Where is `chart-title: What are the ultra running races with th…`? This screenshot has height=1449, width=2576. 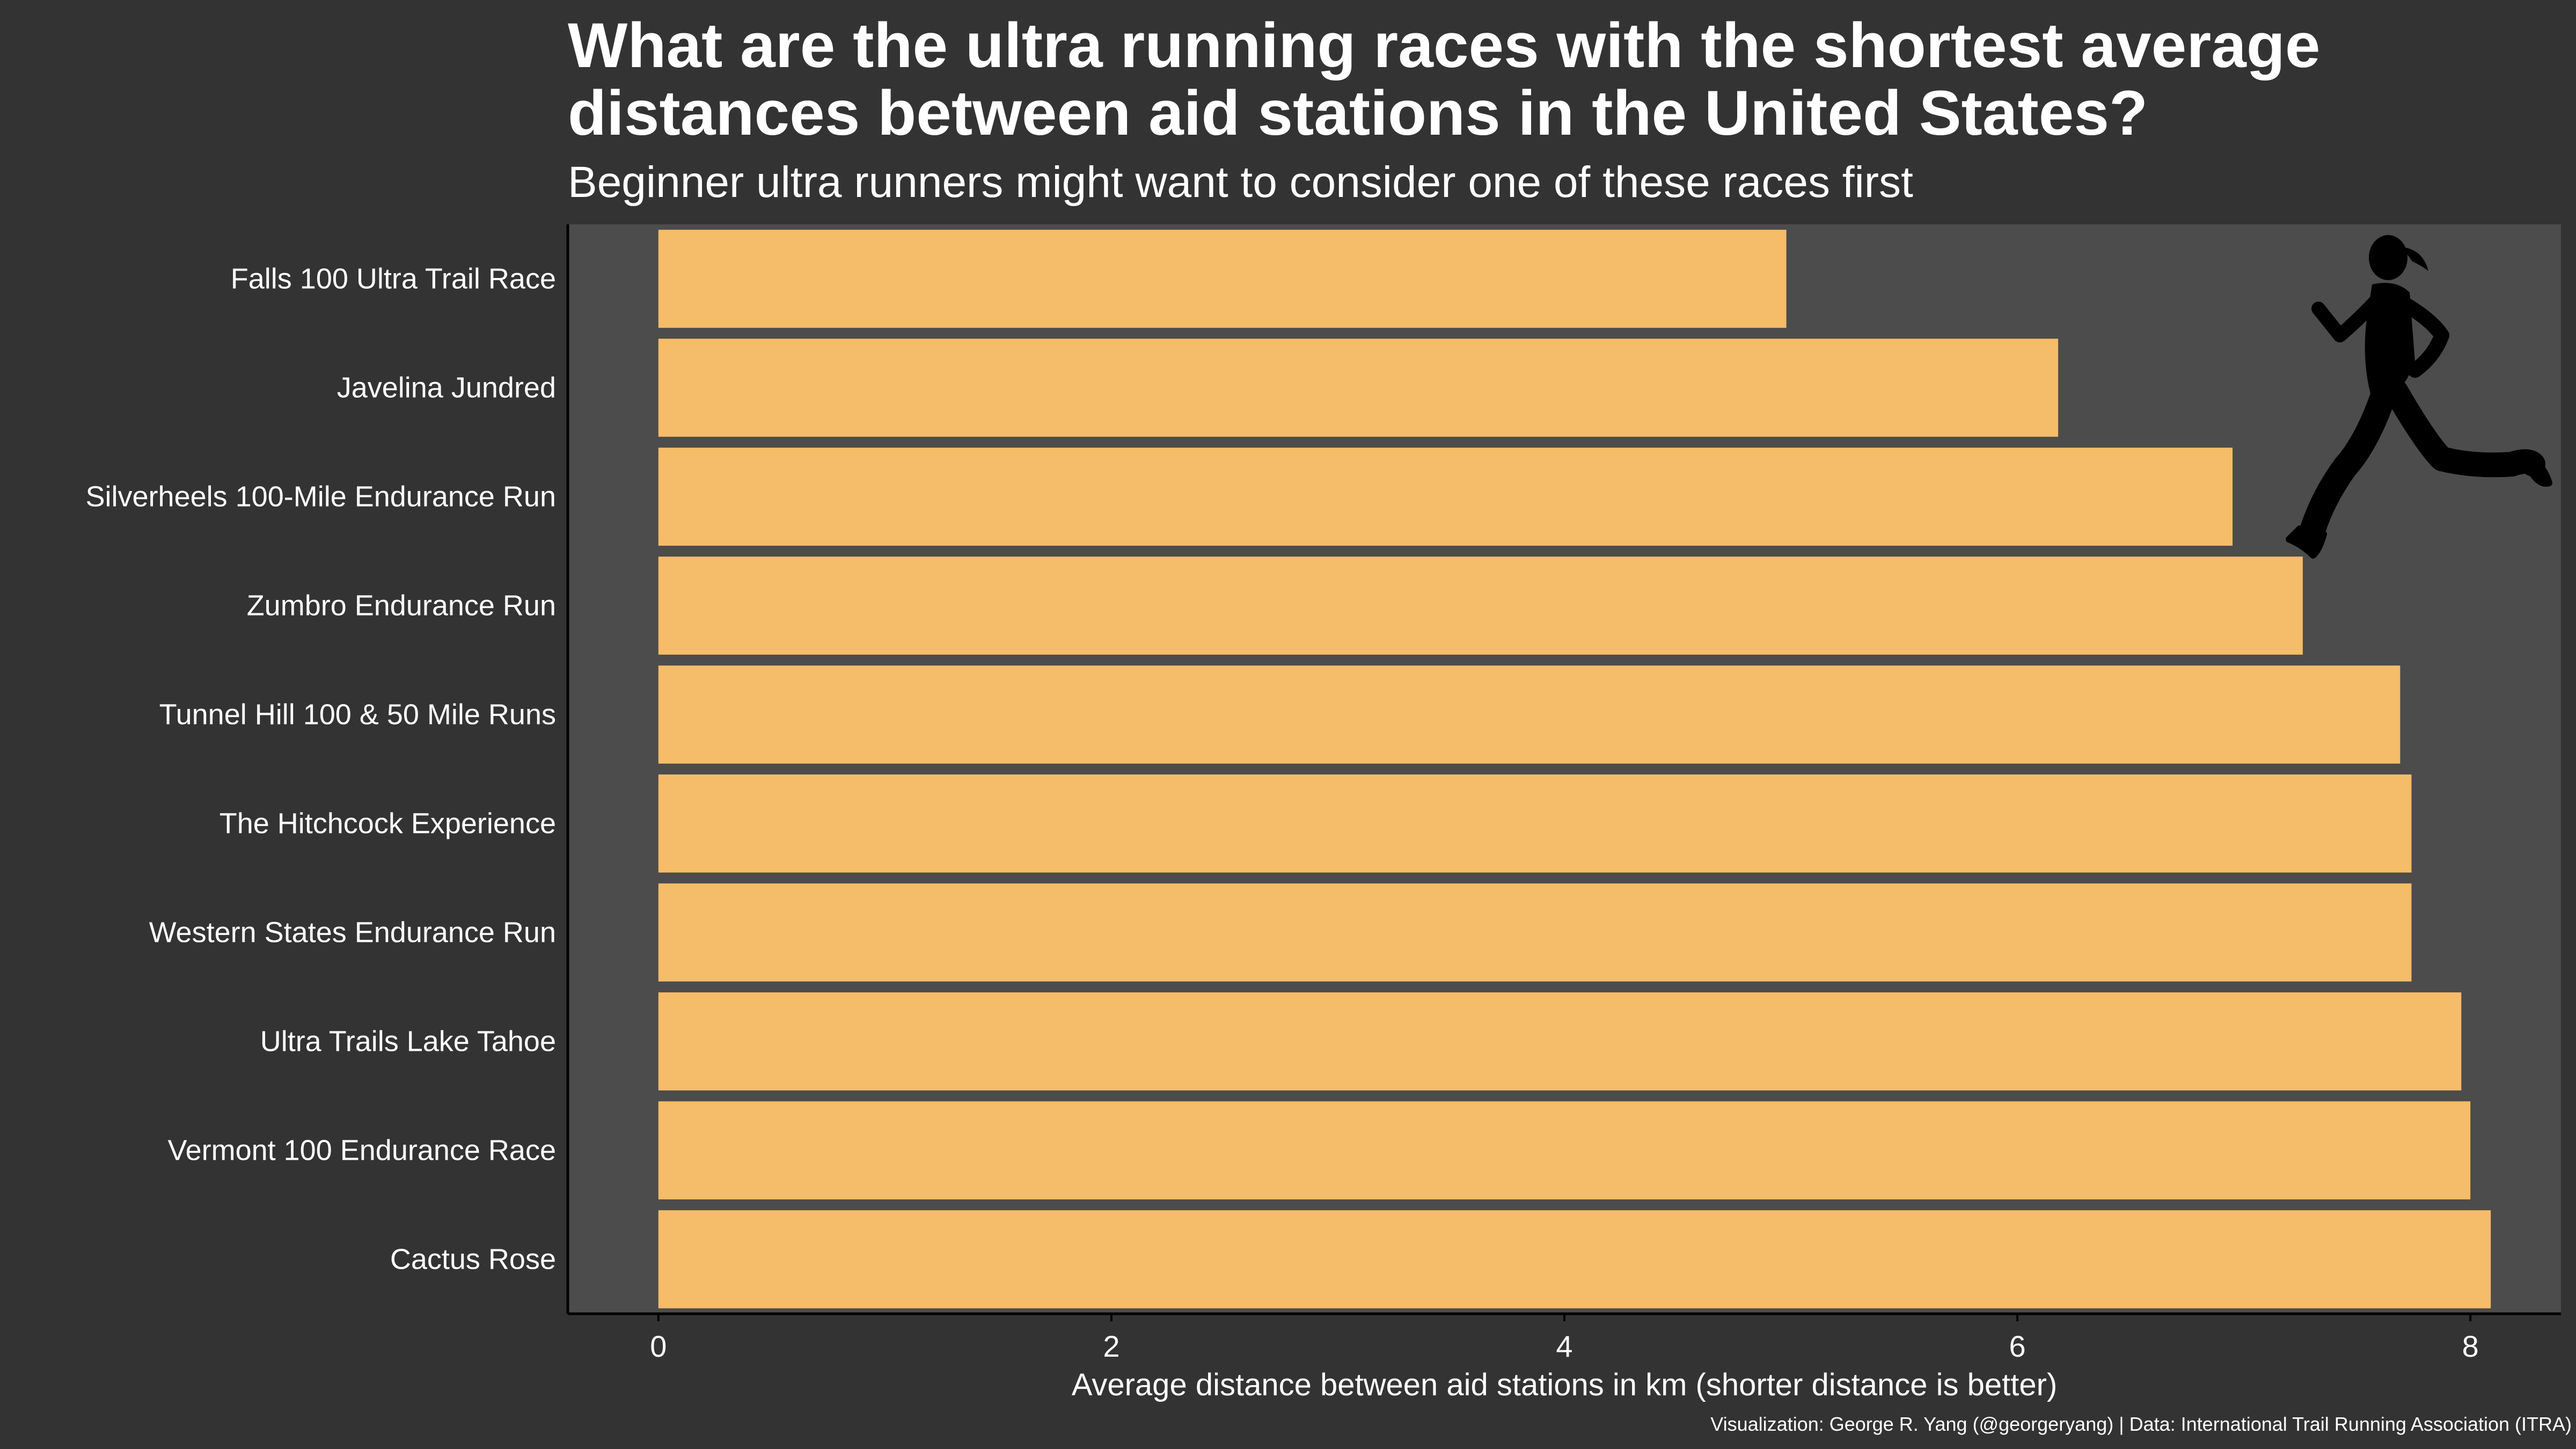 chart-title: What are the ultra running races with th… is located at coordinates (1444, 79).